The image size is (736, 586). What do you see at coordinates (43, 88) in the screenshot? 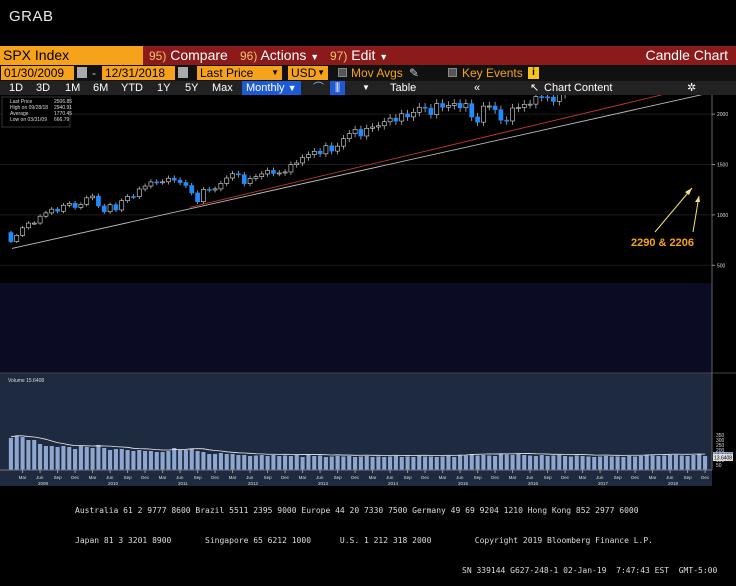
I see `period-3d: 3D` at bounding box center [43, 88].